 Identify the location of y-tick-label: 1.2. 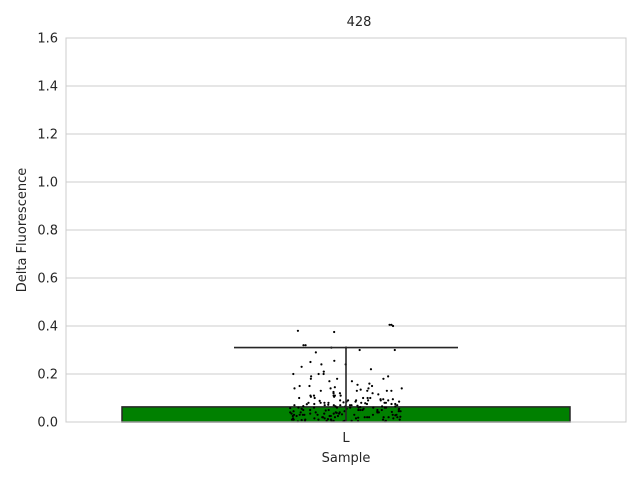
(47, 135).